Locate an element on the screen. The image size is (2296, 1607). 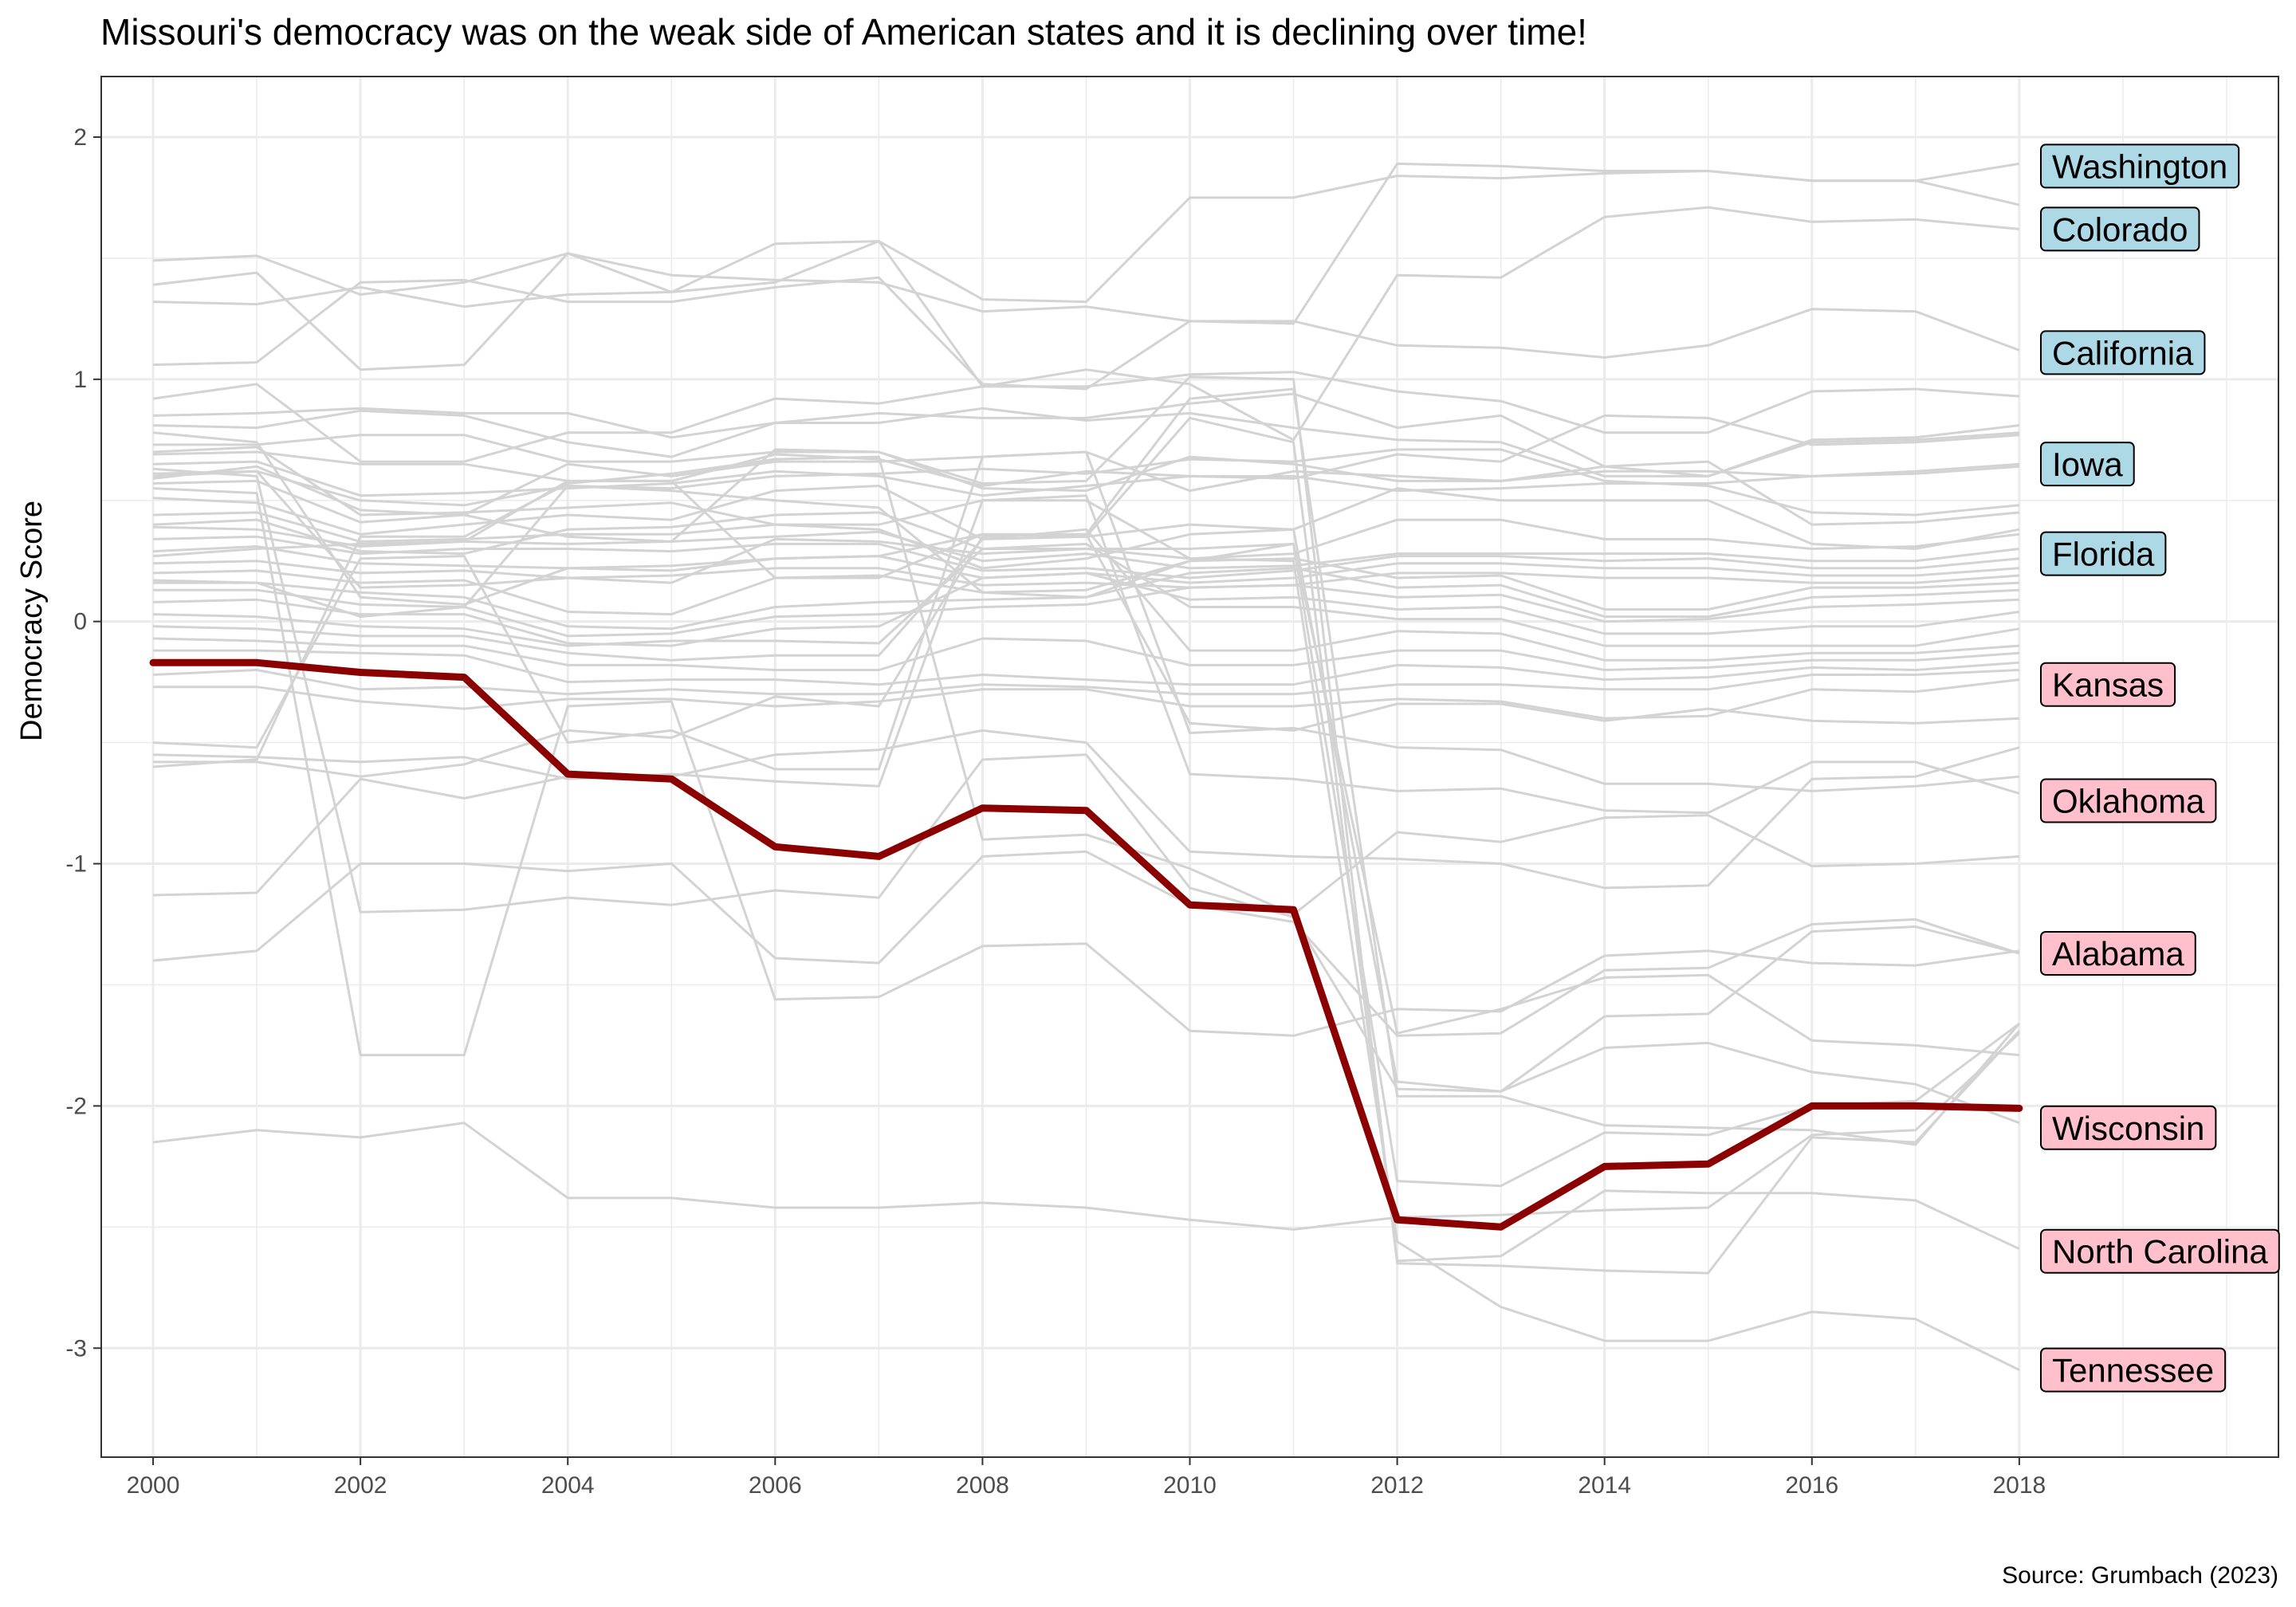
y-tick-label: 1 is located at coordinates (80, 380).